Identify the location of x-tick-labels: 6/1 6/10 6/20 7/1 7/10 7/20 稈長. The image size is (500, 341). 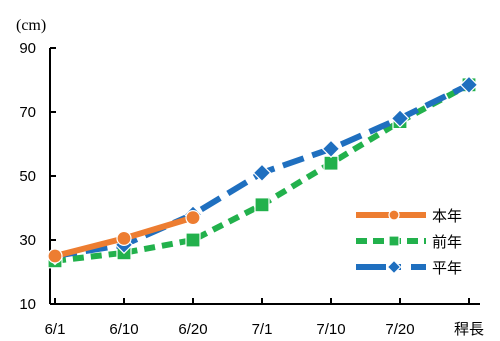
(264, 329).